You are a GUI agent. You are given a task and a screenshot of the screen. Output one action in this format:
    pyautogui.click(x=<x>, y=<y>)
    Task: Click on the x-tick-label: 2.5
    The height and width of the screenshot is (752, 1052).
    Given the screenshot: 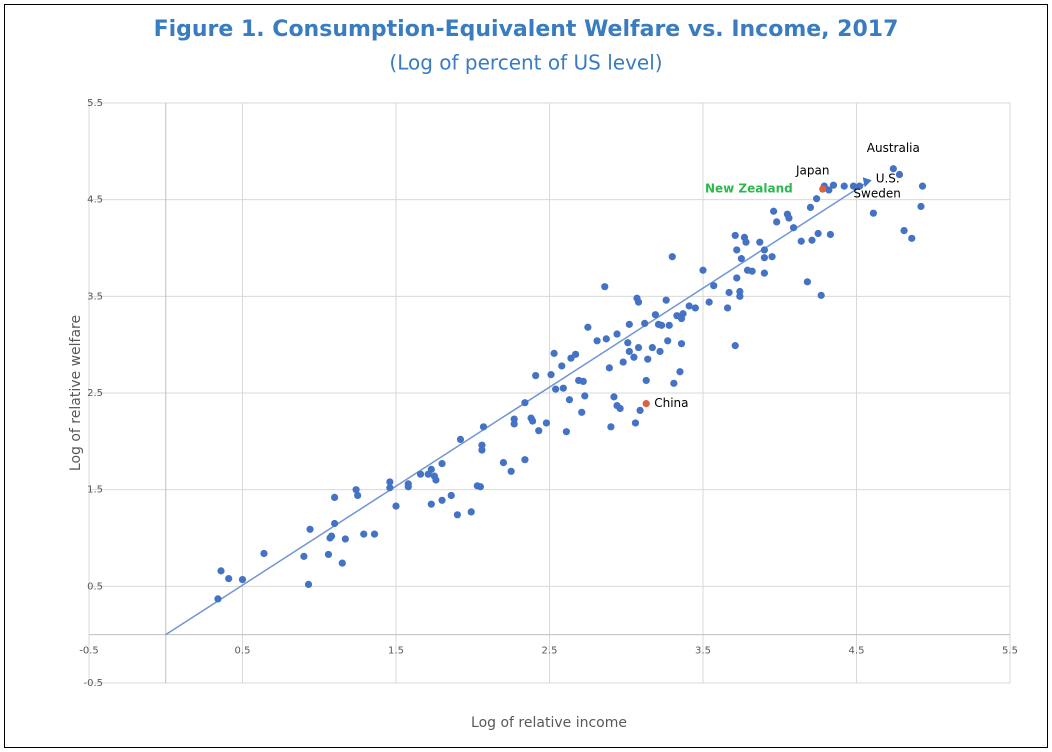 What is the action you would take?
    pyautogui.click(x=550, y=651)
    